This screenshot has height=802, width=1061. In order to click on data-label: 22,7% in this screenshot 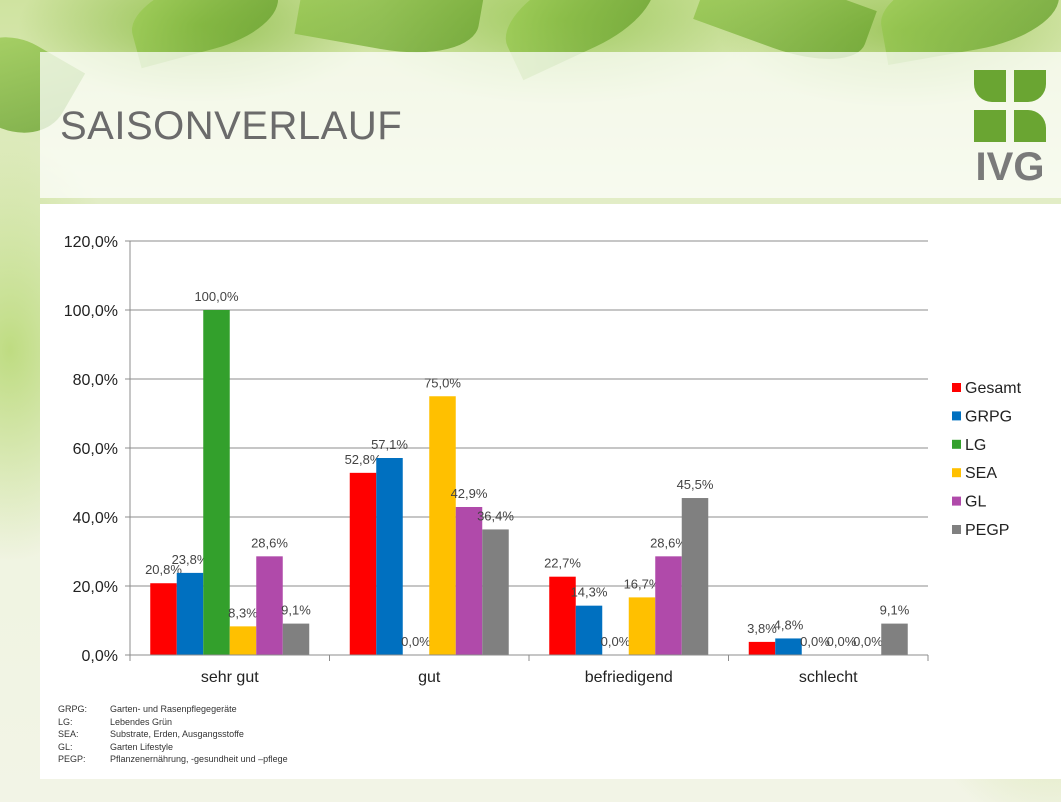, I will do `click(562, 563)`.